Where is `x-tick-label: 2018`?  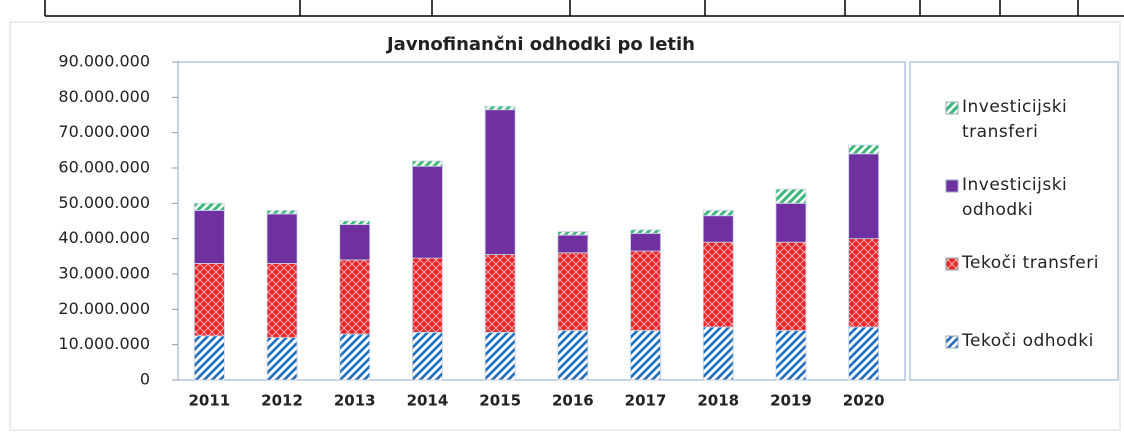 x-tick-label: 2018 is located at coordinates (718, 401).